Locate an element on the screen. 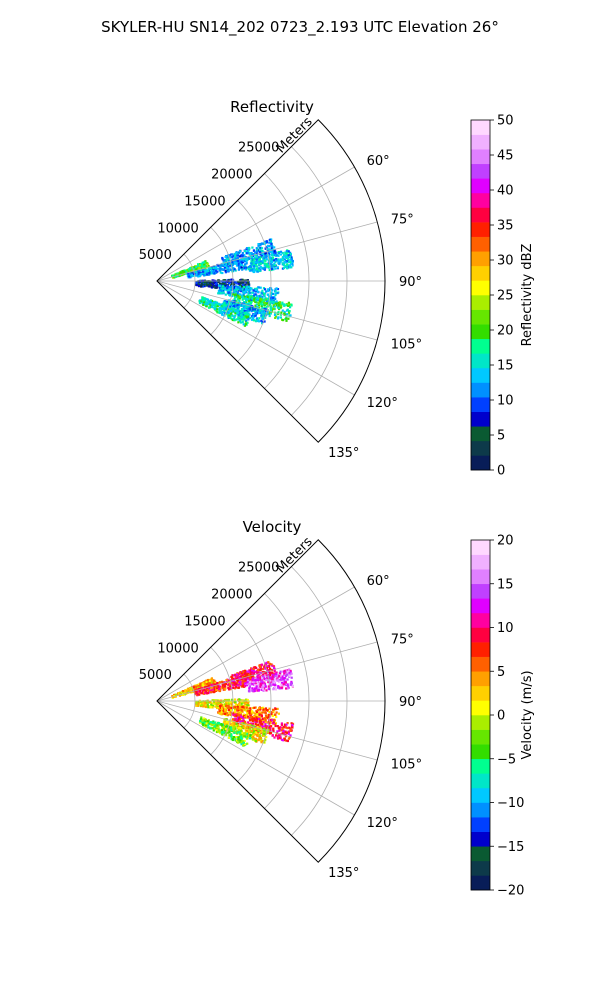  angular-tick-label: 120° is located at coordinates (382, 403).